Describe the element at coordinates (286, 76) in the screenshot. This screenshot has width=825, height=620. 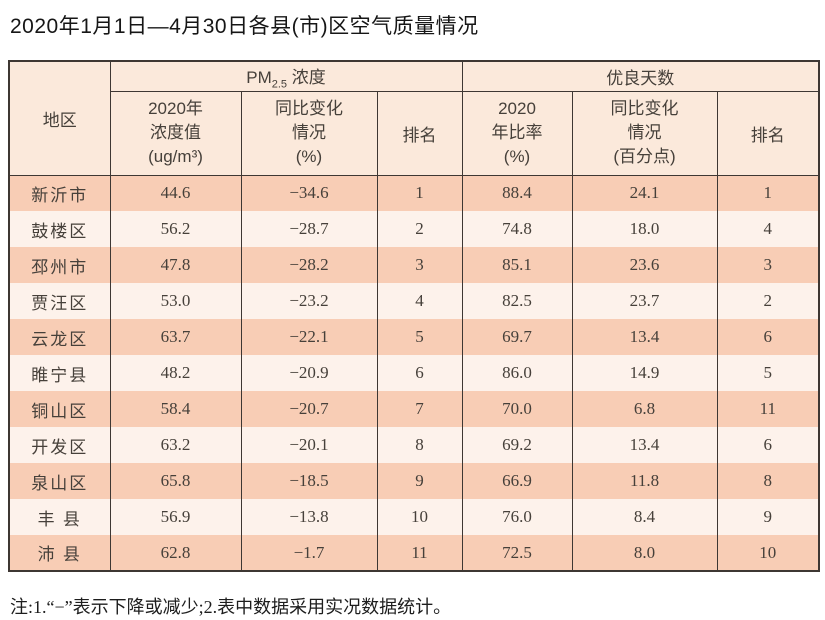
I see `header-pm25-group: PM2.5 浓度` at that location.